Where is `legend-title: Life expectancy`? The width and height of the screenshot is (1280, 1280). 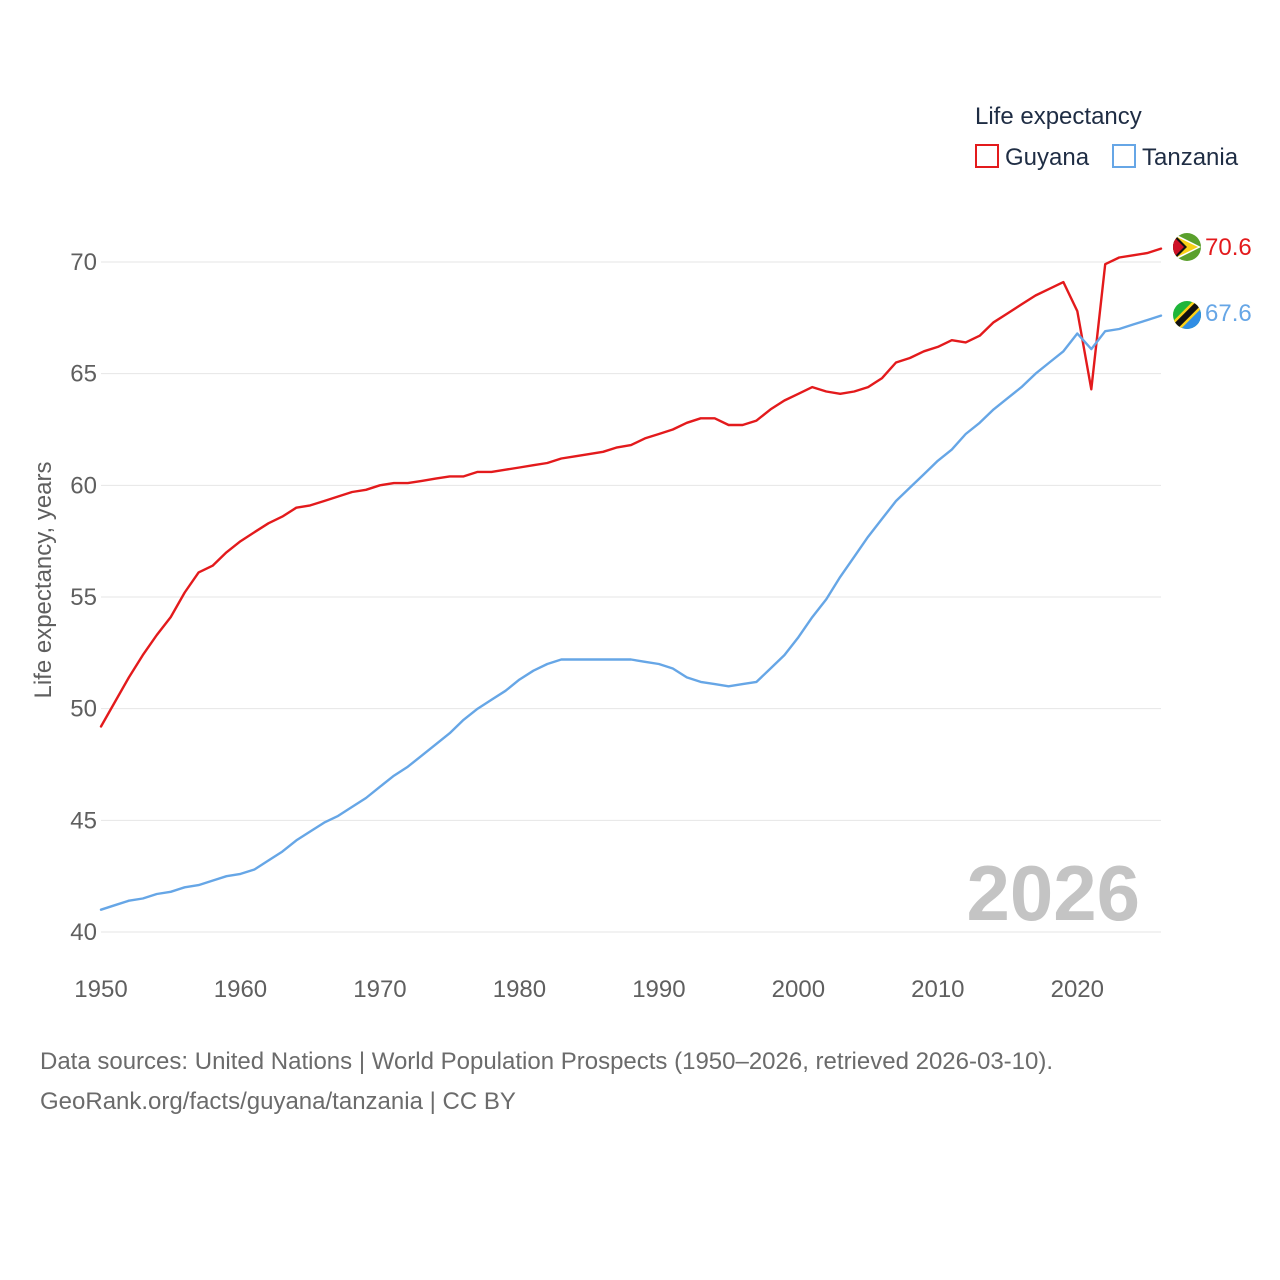
legend-title: Life expectancy is located at coordinates (1058, 116).